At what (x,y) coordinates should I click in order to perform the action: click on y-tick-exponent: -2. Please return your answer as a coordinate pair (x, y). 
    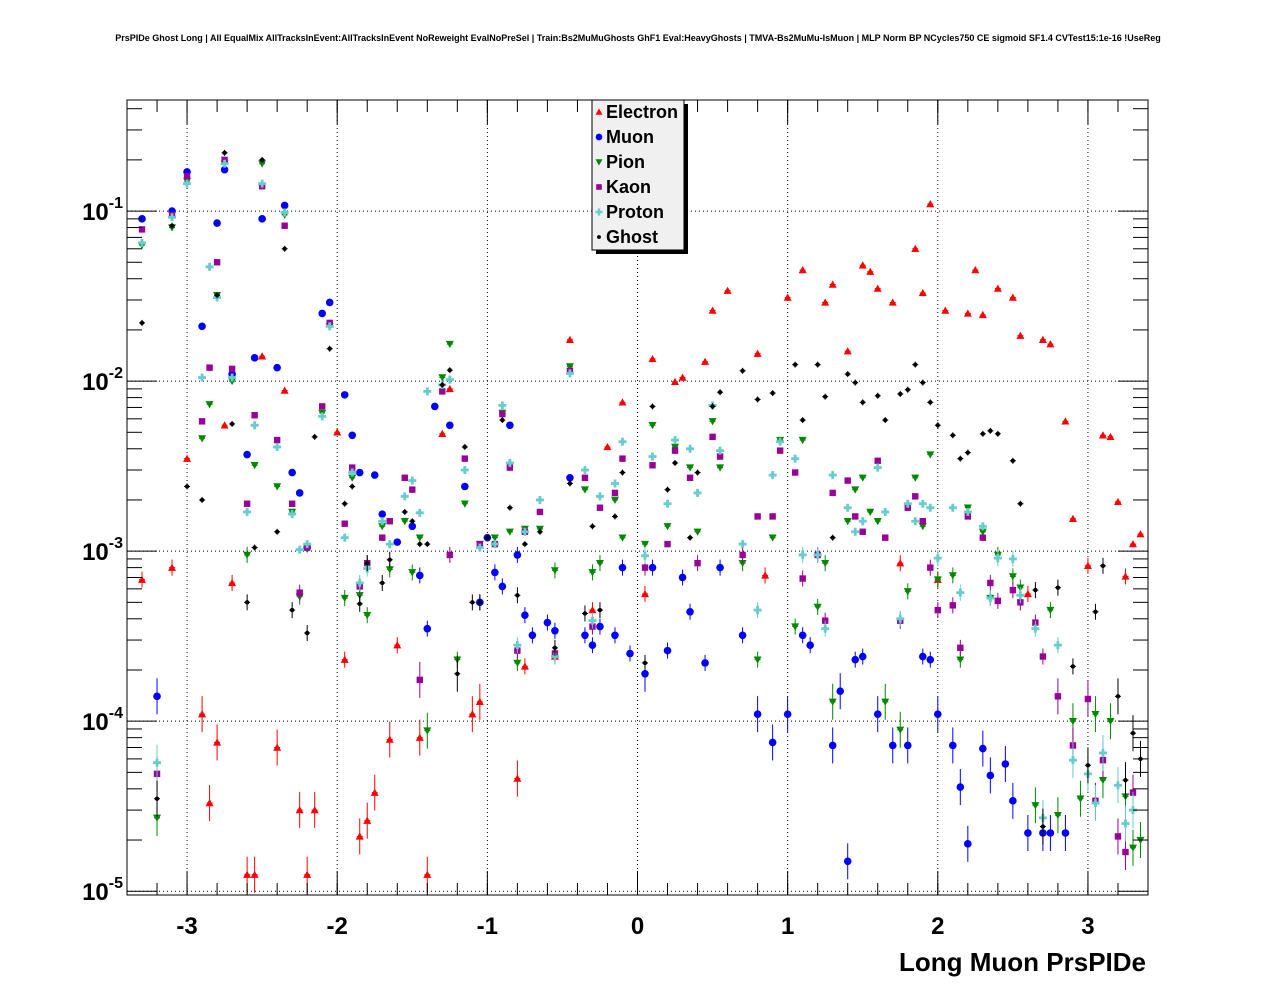
    Looking at the image, I should click on (116, 373).